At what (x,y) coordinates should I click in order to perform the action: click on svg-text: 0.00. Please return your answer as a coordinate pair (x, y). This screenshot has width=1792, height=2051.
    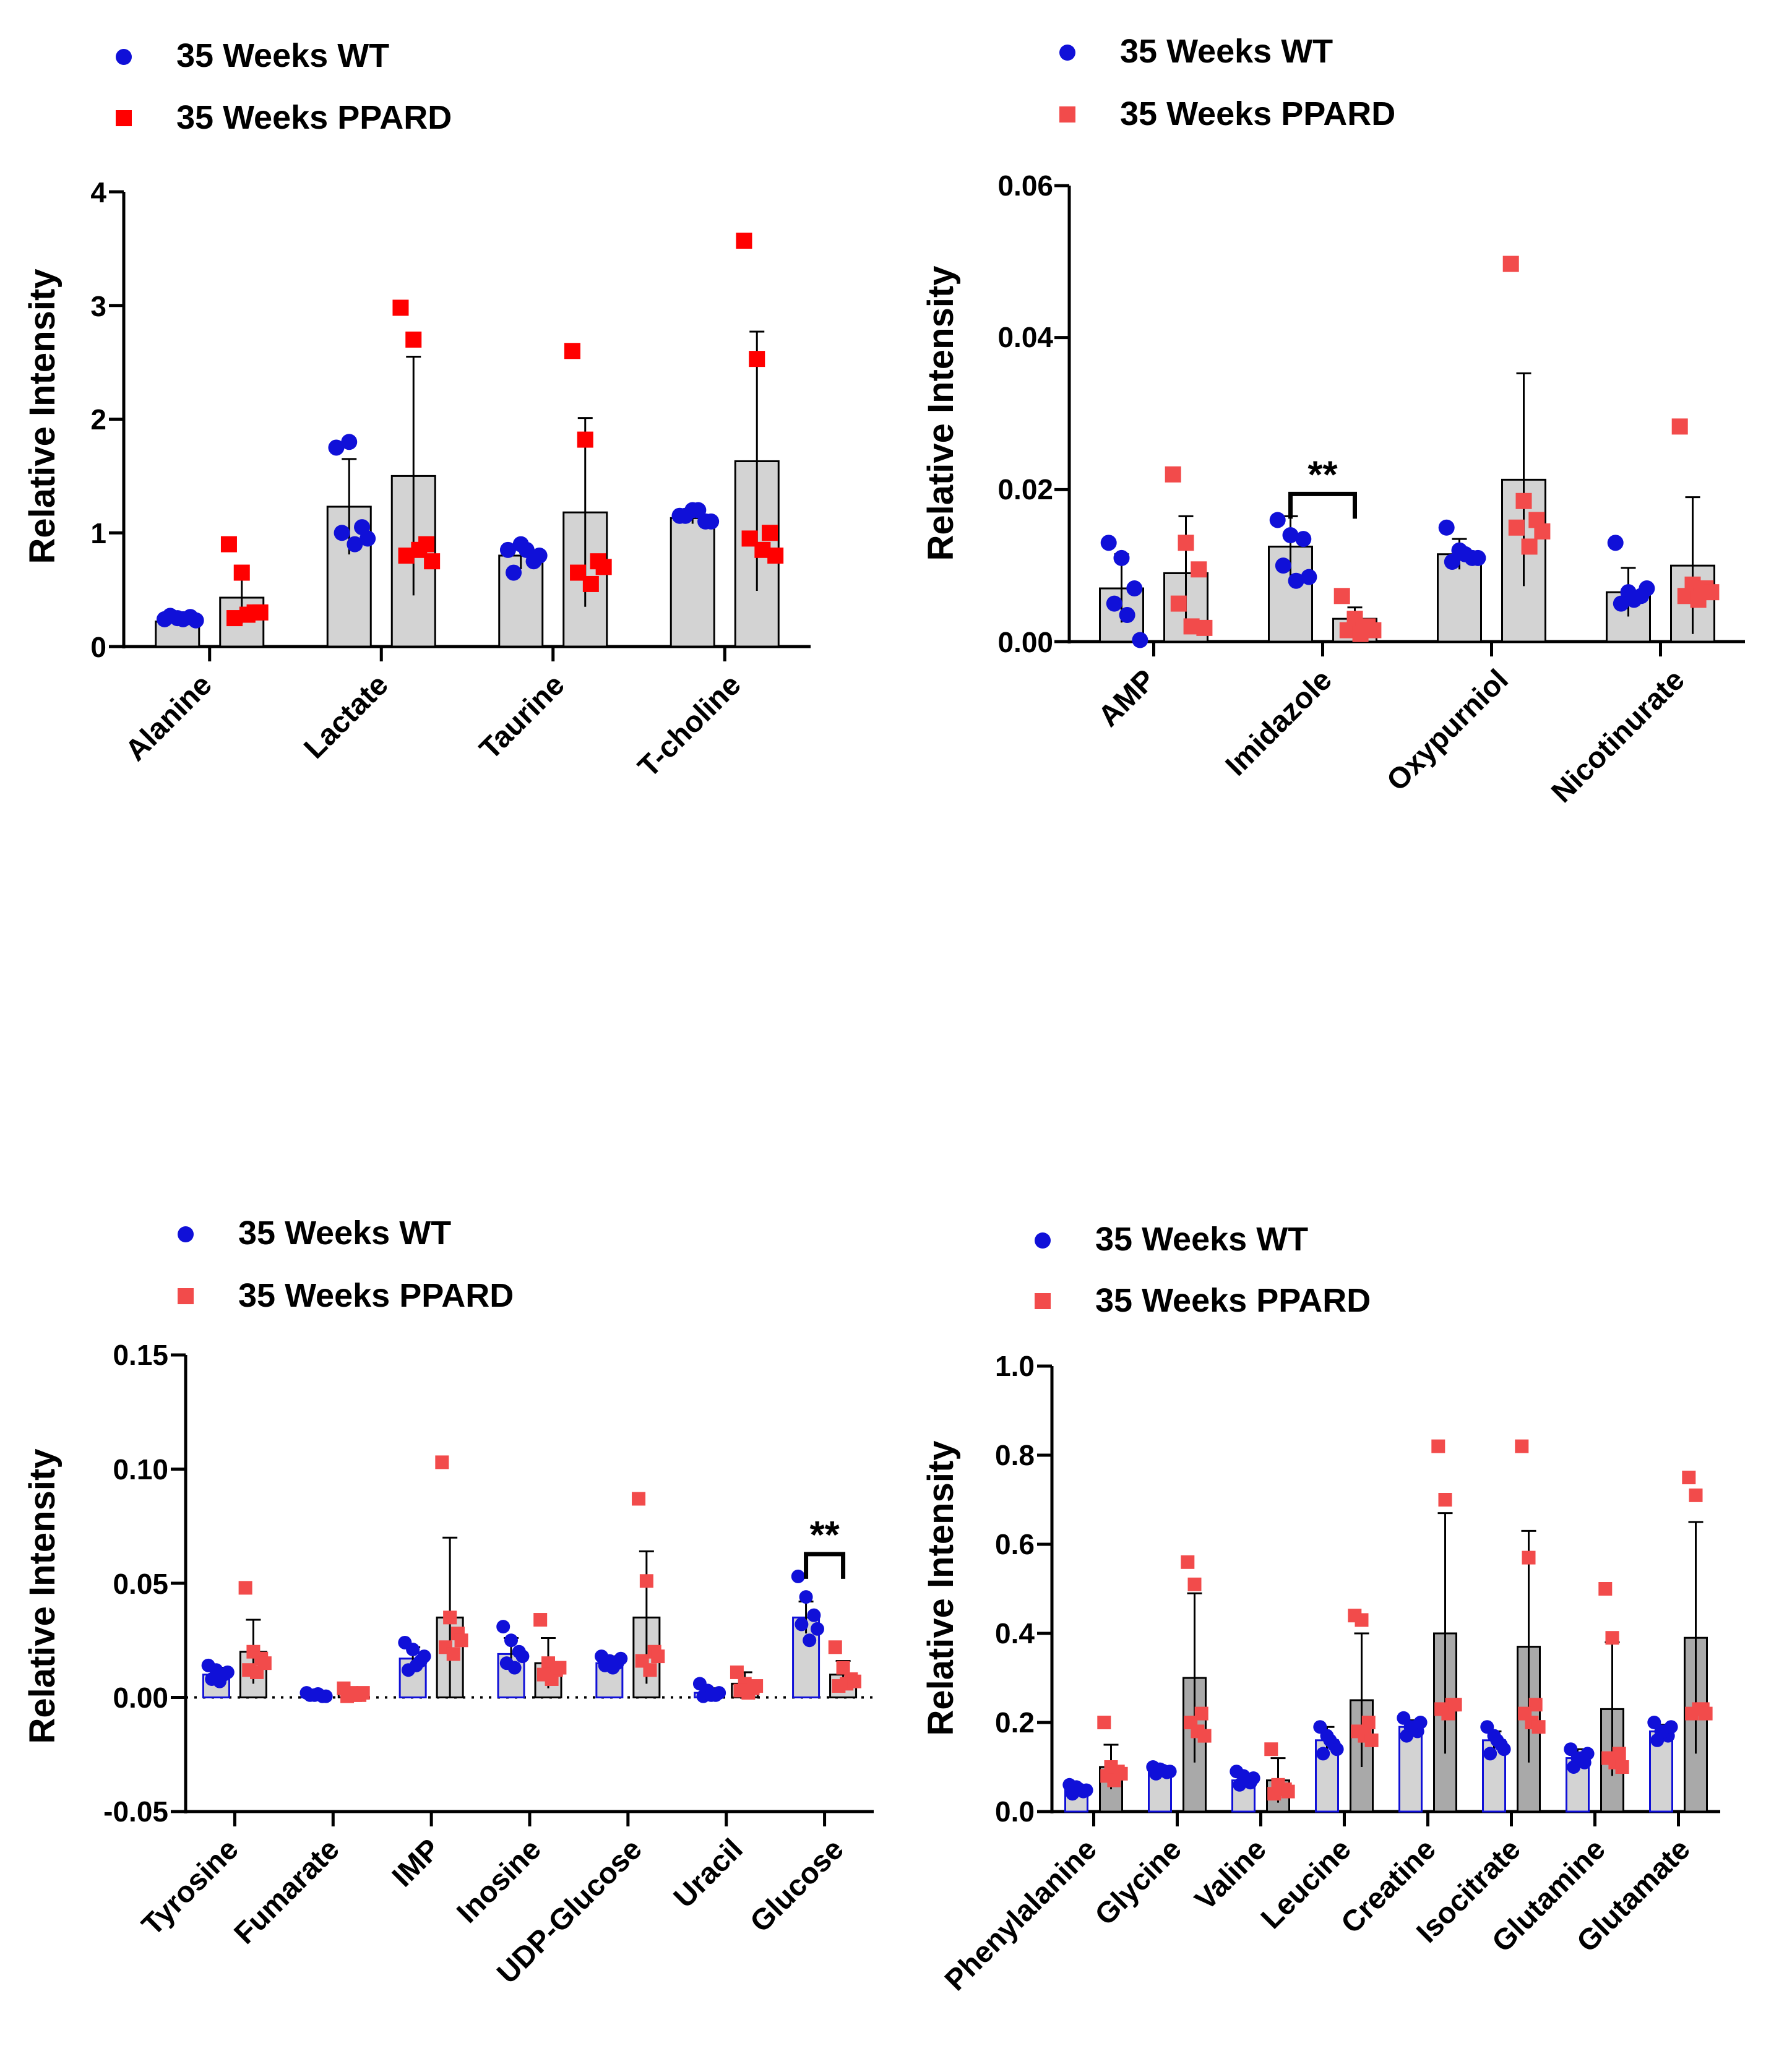
    Looking at the image, I should click on (1025, 642).